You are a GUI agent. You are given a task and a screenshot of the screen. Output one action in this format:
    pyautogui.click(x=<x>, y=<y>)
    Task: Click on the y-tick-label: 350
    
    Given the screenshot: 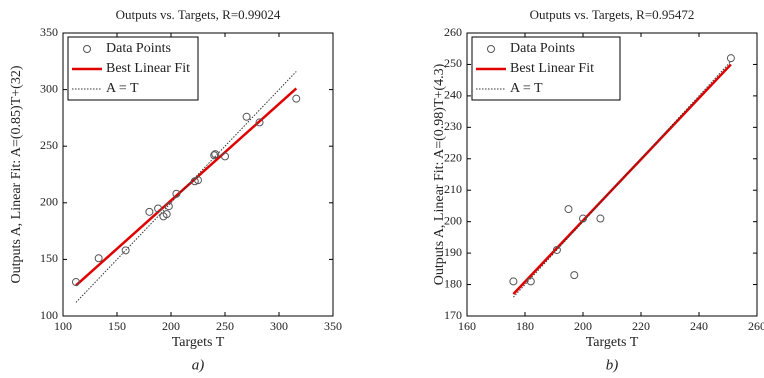 What is the action you would take?
    pyautogui.click(x=49, y=32)
    